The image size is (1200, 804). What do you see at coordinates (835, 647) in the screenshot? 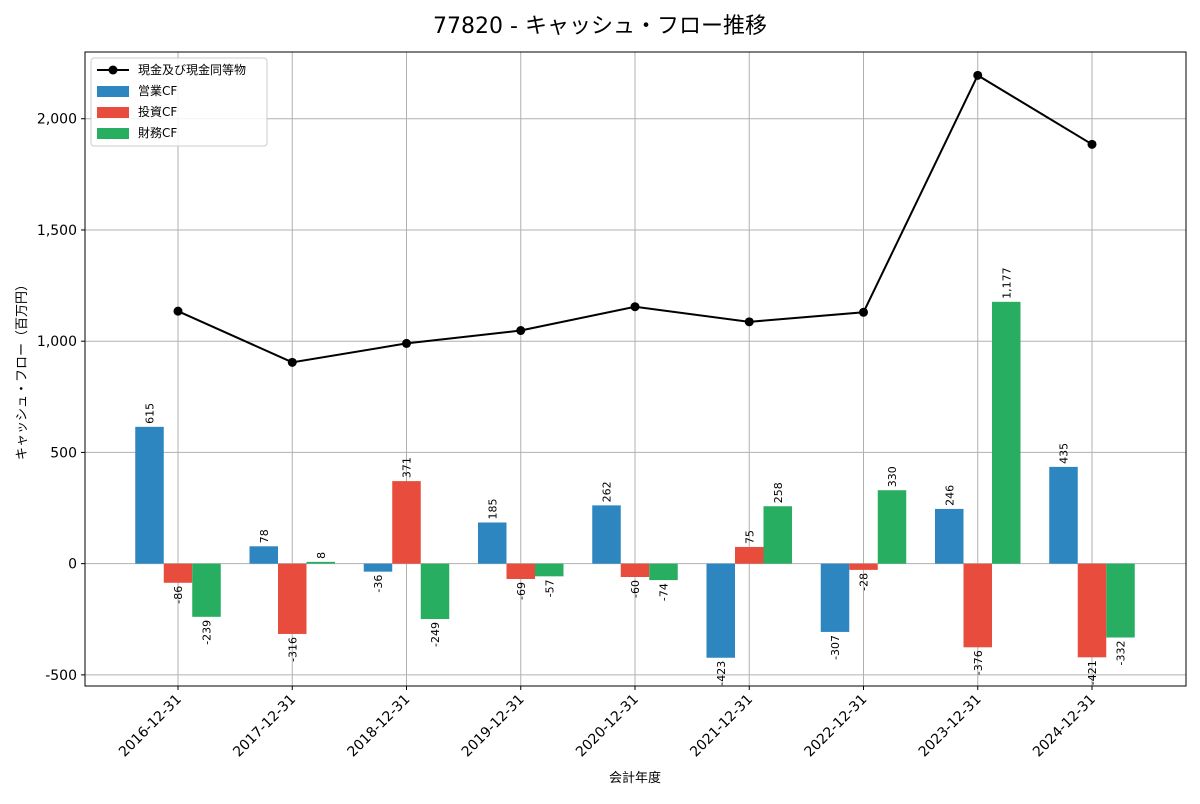
I see `bar-value-label: -307` at bounding box center [835, 647].